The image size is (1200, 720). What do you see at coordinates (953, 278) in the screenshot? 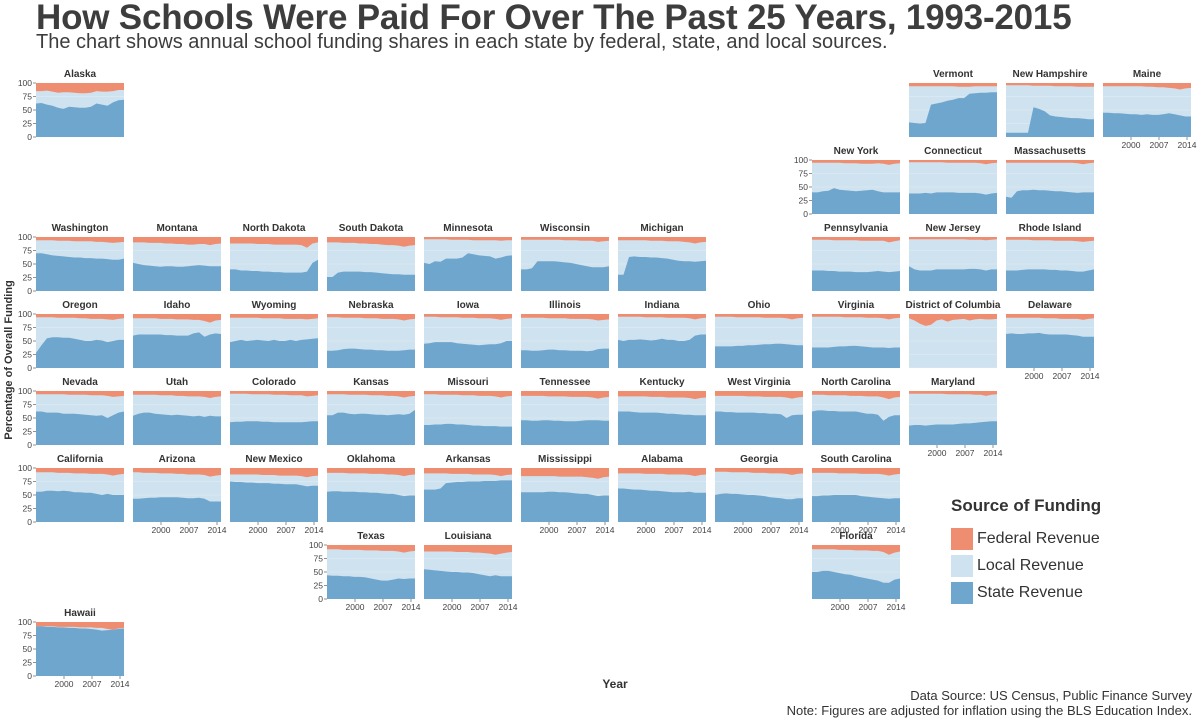
I see `state-area-new-jersey` at bounding box center [953, 278].